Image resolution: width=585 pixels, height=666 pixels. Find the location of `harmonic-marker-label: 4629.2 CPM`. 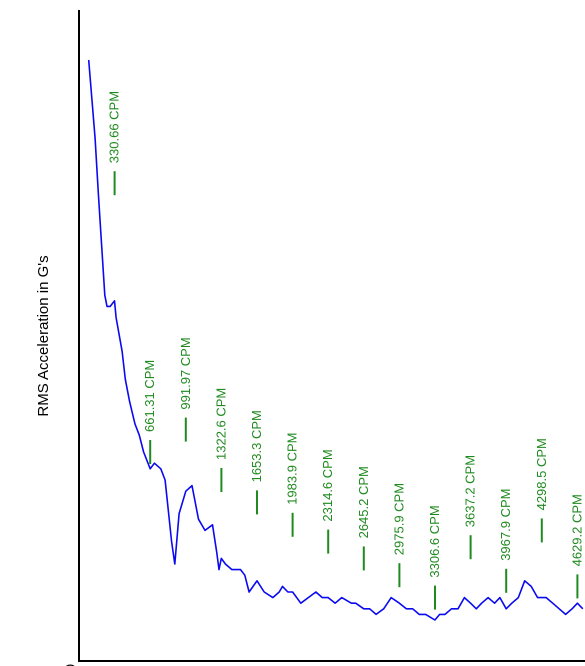

harmonic-marker-label: 4629.2 CPM is located at coordinates (576, 530).